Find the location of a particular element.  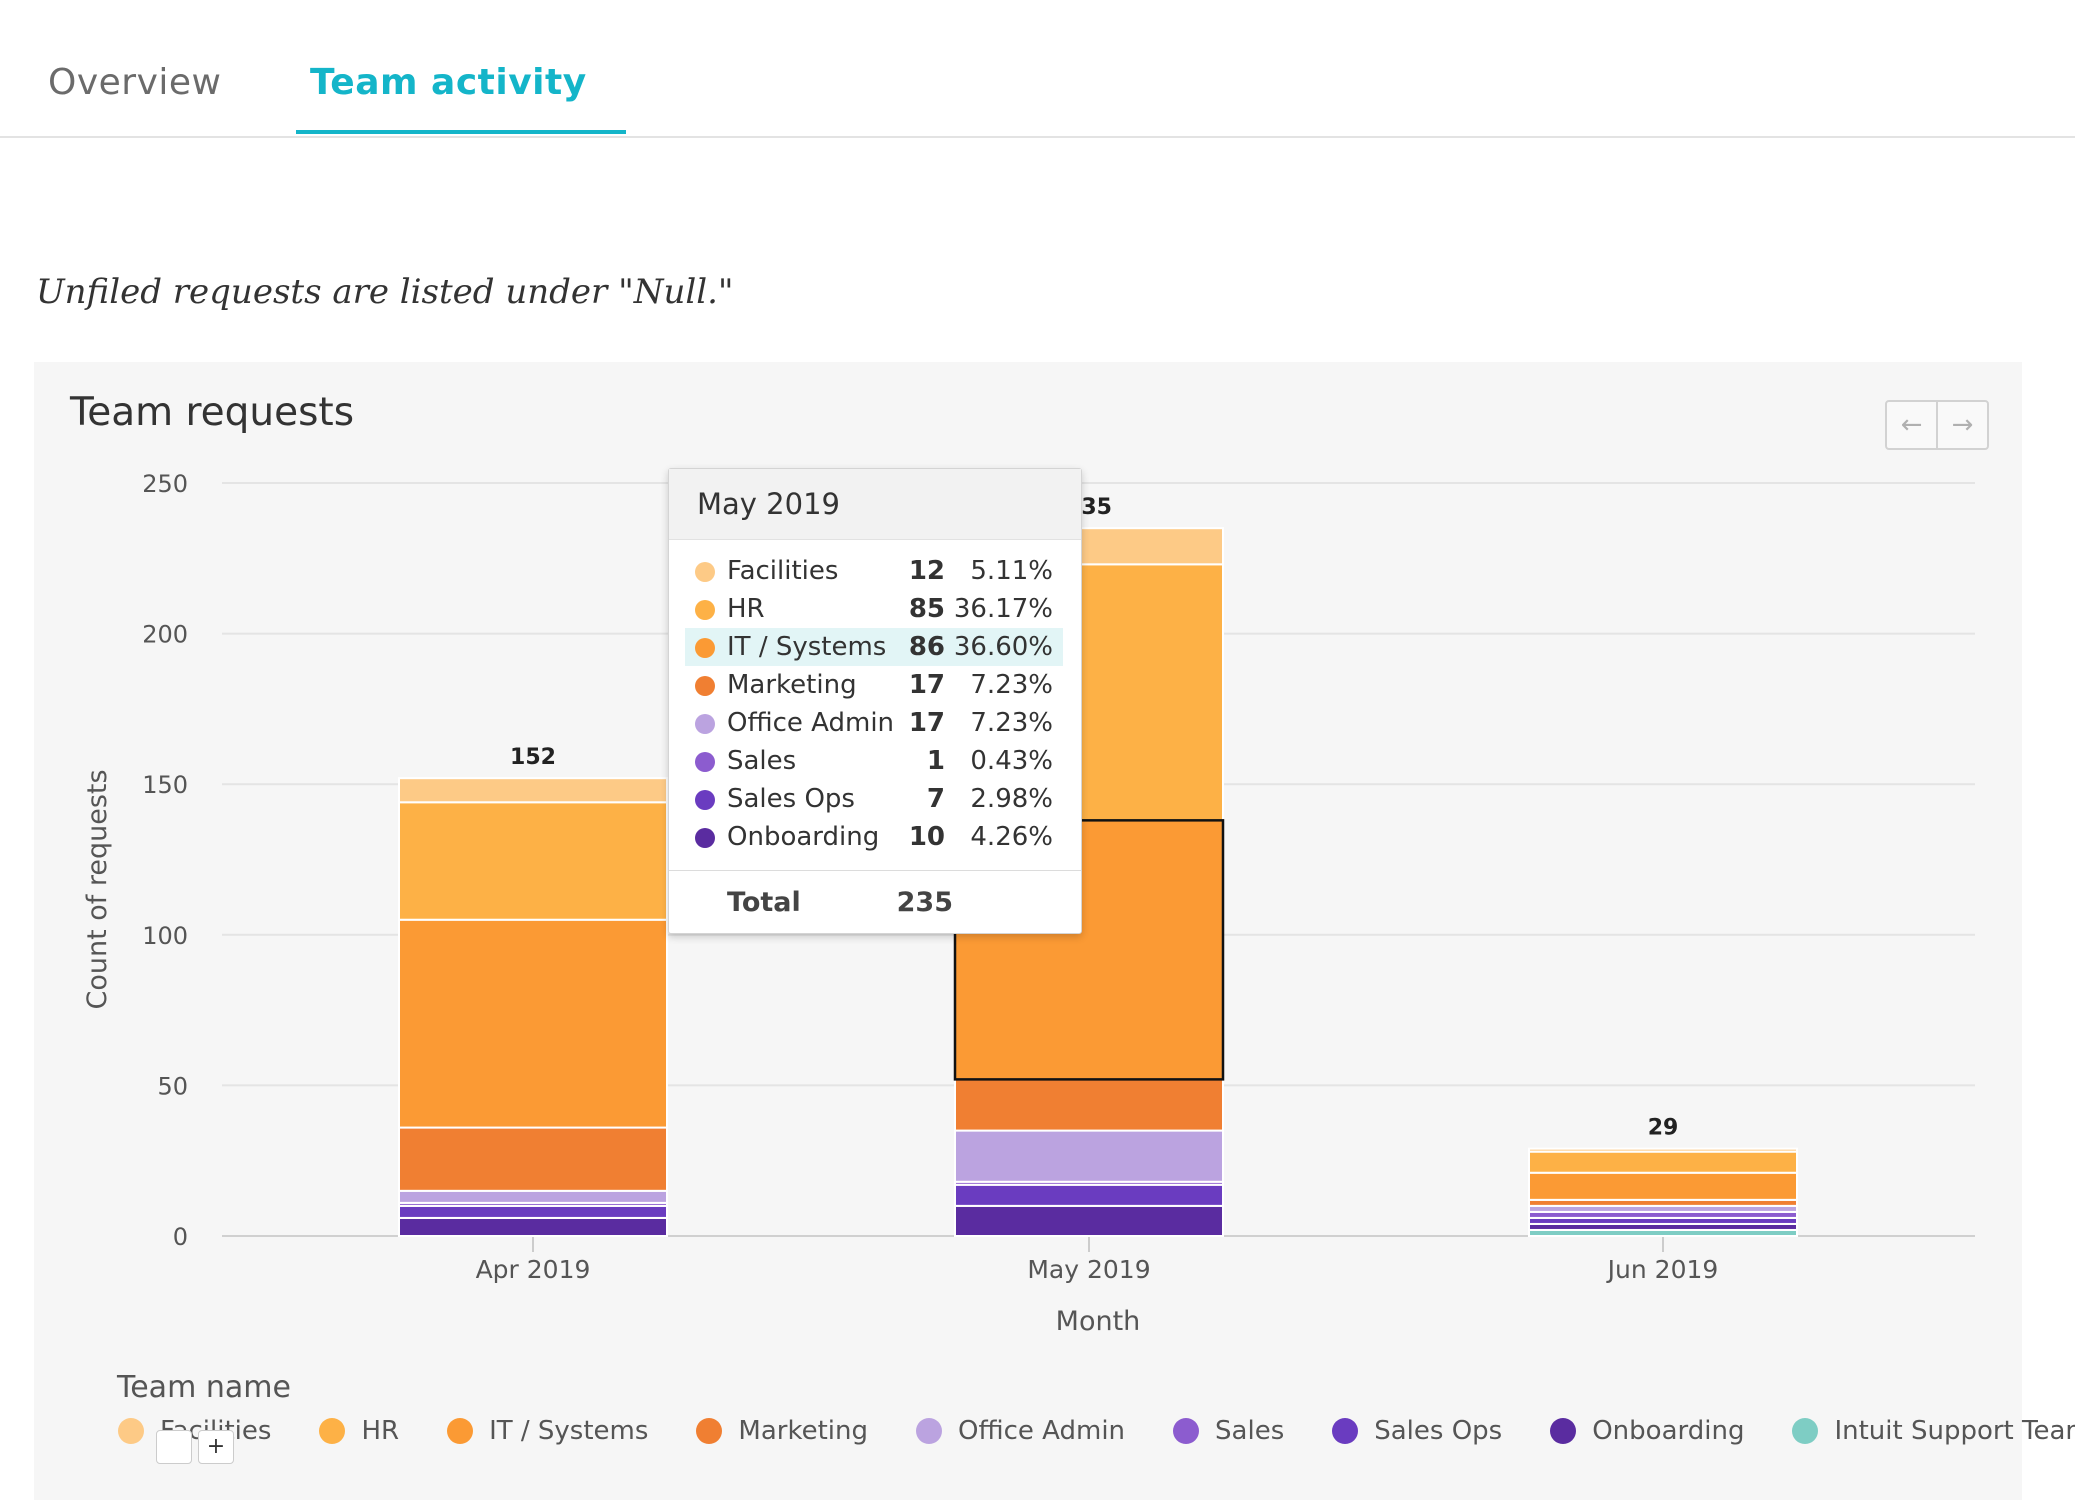

tooltip-row-name: Sales is located at coordinates (762, 761).